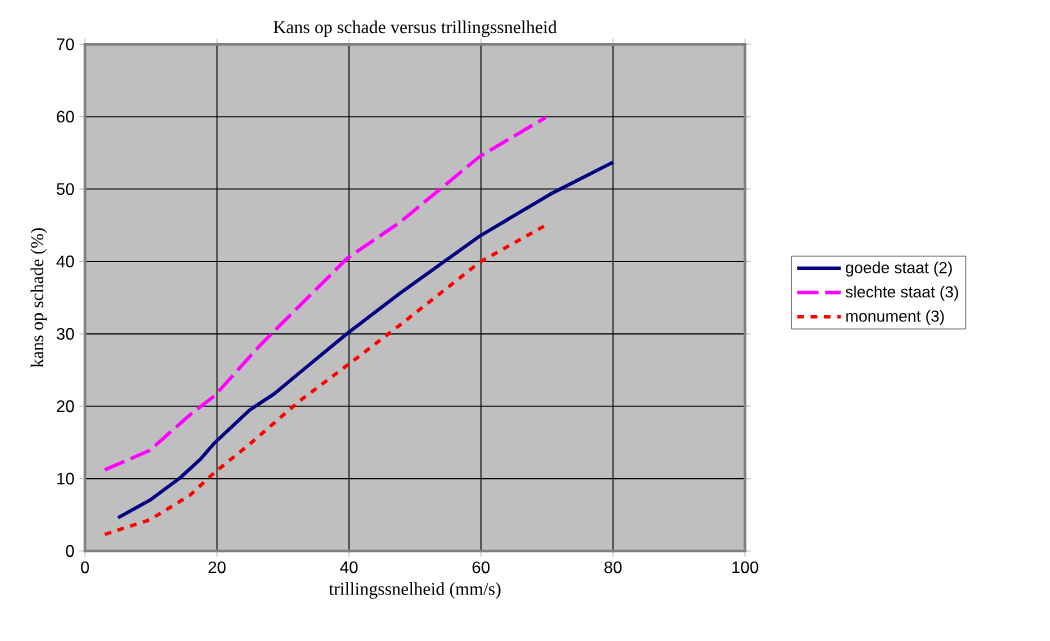  What do you see at coordinates (38, 298) in the screenshot?
I see `y-axis-title: kans op schade (%)` at bounding box center [38, 298].